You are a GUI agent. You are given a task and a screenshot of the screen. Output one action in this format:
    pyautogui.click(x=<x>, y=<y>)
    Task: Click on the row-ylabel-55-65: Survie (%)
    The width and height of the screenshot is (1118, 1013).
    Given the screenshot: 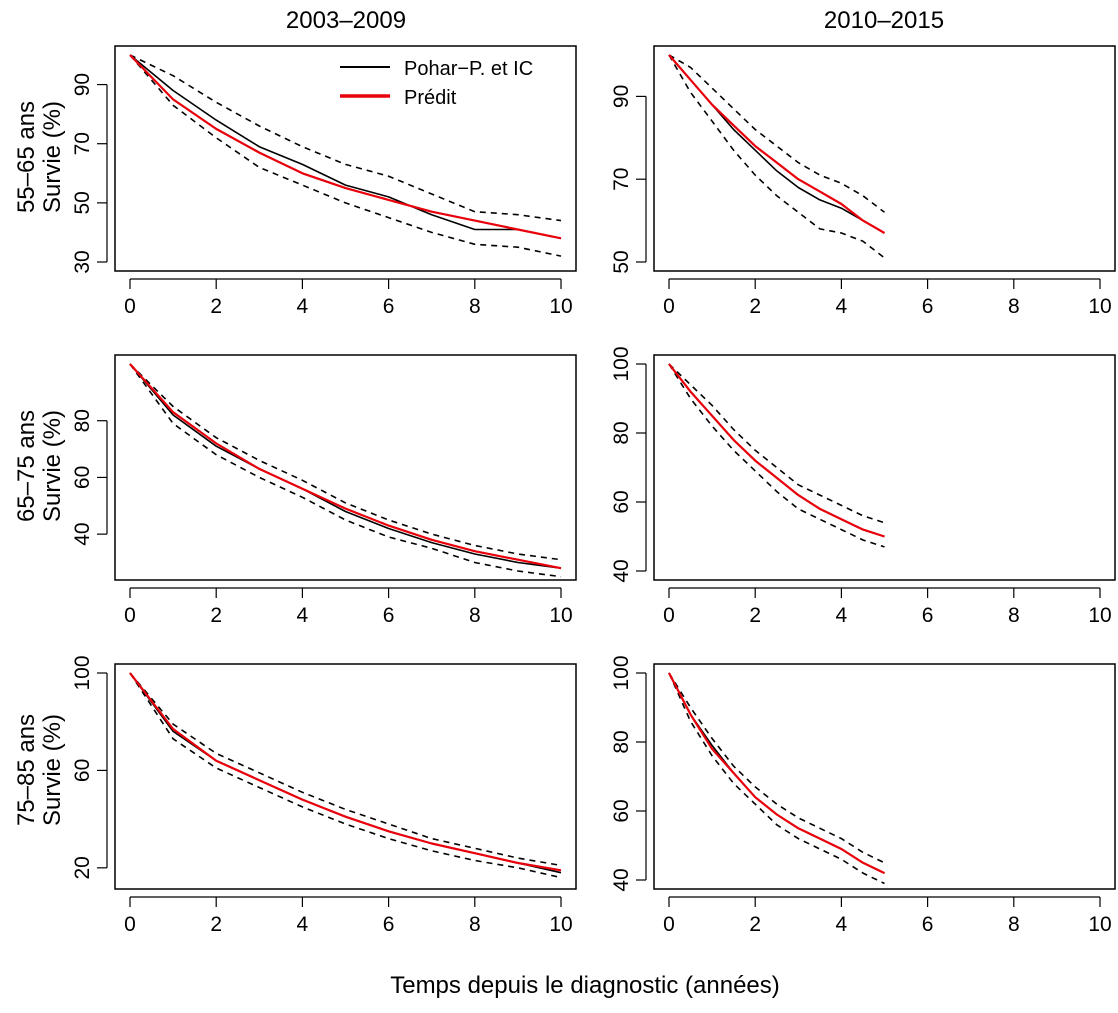 What is the action you would take?
    pyautogui.click(x=52, y=157)
    